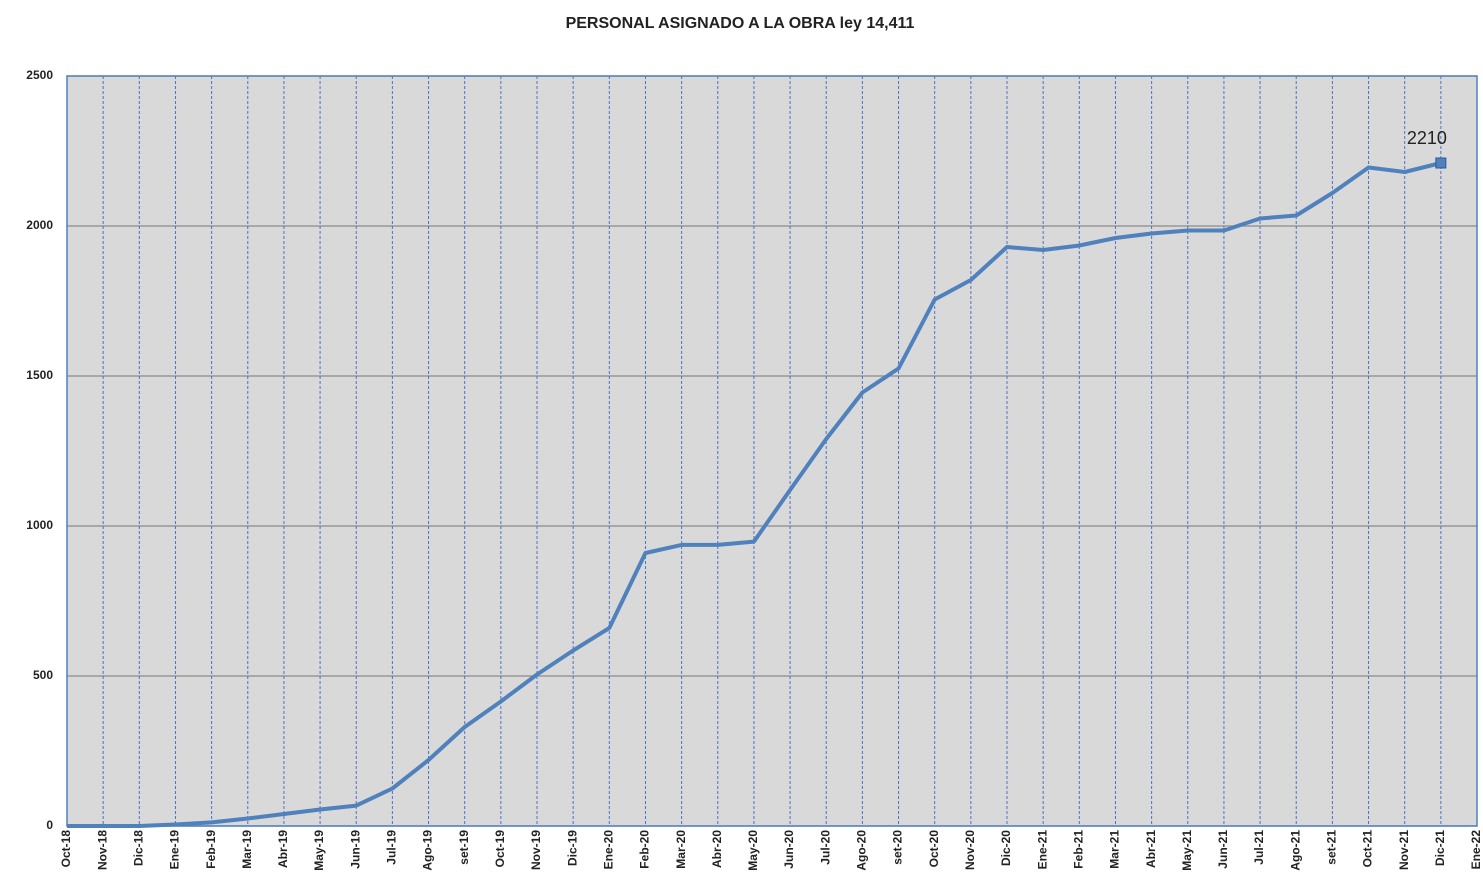 The height and width of the screenshot is (888, 1483). Describe the element at coordinates (970, 850) in the screenshot. I see `x-tick-label: Nov-20` at that location.